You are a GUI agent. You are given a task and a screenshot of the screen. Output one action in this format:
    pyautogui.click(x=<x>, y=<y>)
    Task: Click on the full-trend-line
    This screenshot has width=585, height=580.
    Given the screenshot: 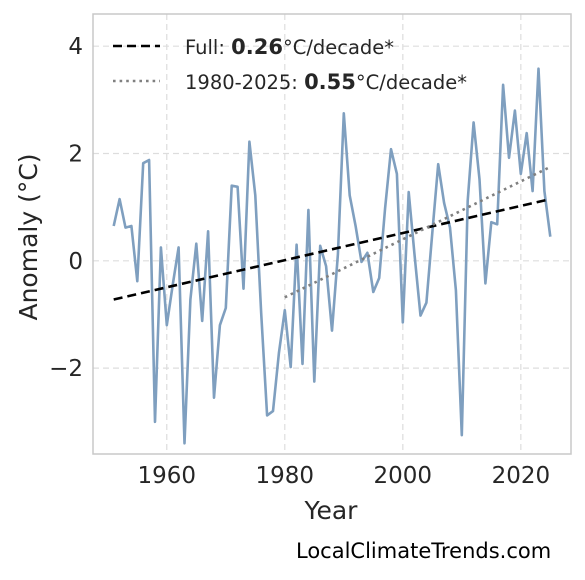 What is the action you would take?
    pyautogui.click(x=332, y=249)
    